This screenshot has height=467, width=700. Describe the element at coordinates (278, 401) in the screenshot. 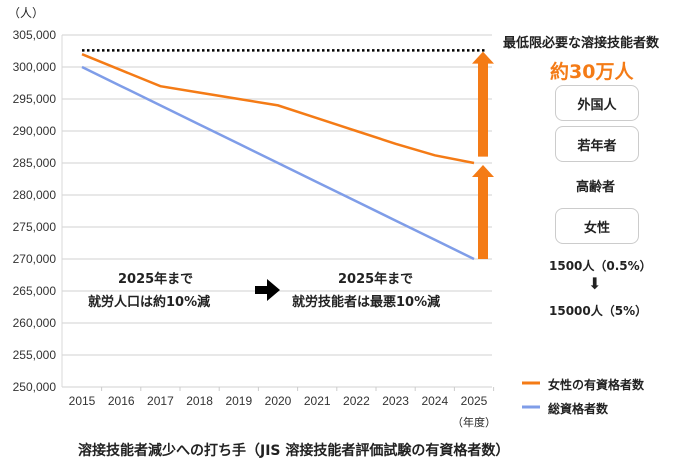

I see `x-tick-label: 2020` at that location.